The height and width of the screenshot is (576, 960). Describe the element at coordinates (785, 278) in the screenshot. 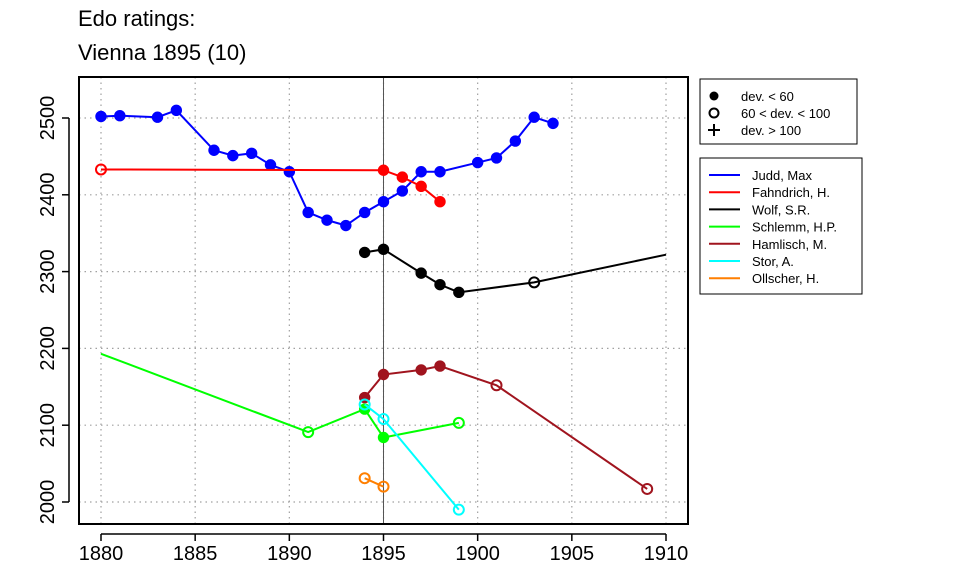

I see `series-legend-label: Ollscher, H.` at that location.